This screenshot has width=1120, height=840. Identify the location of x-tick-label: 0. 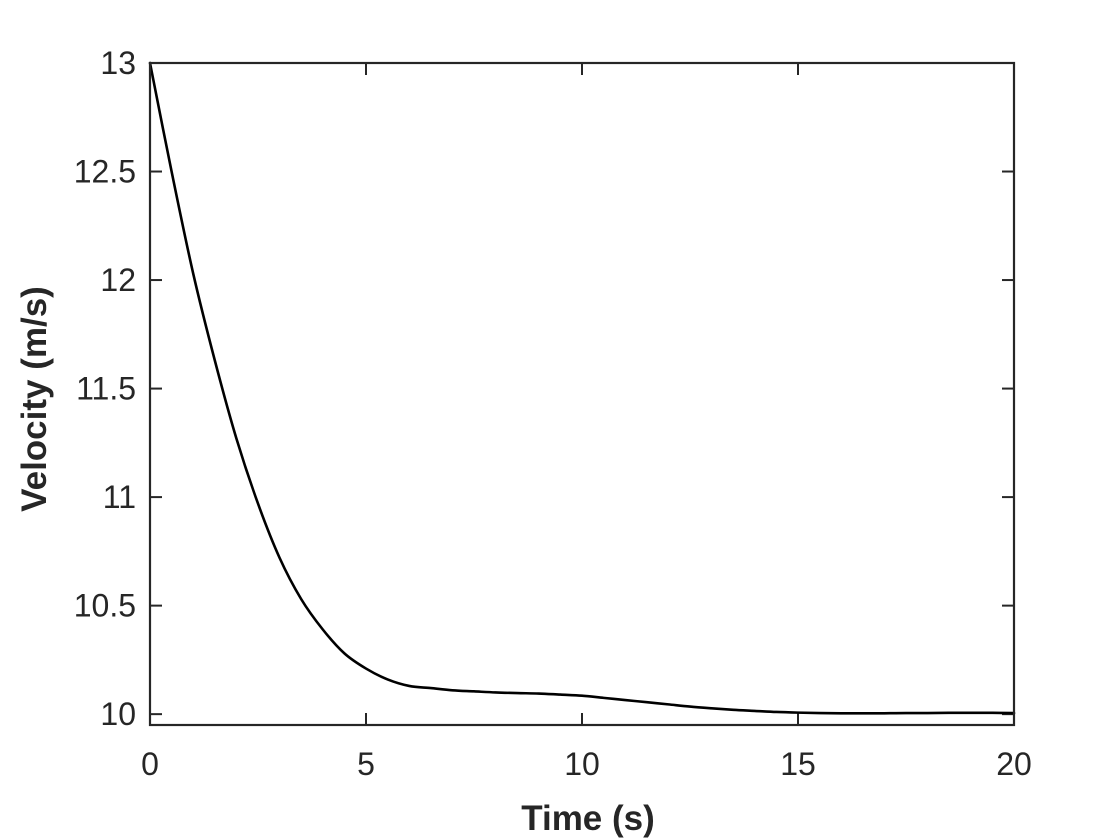
(150, 764).